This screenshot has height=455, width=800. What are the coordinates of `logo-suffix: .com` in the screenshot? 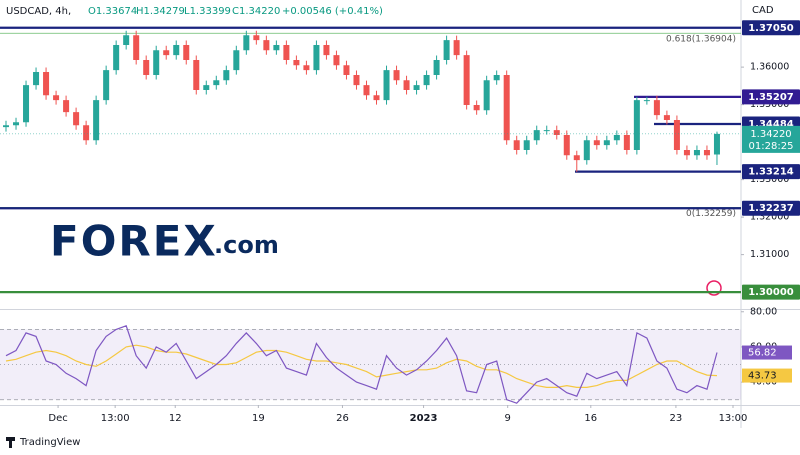 It's located at (246, 245).